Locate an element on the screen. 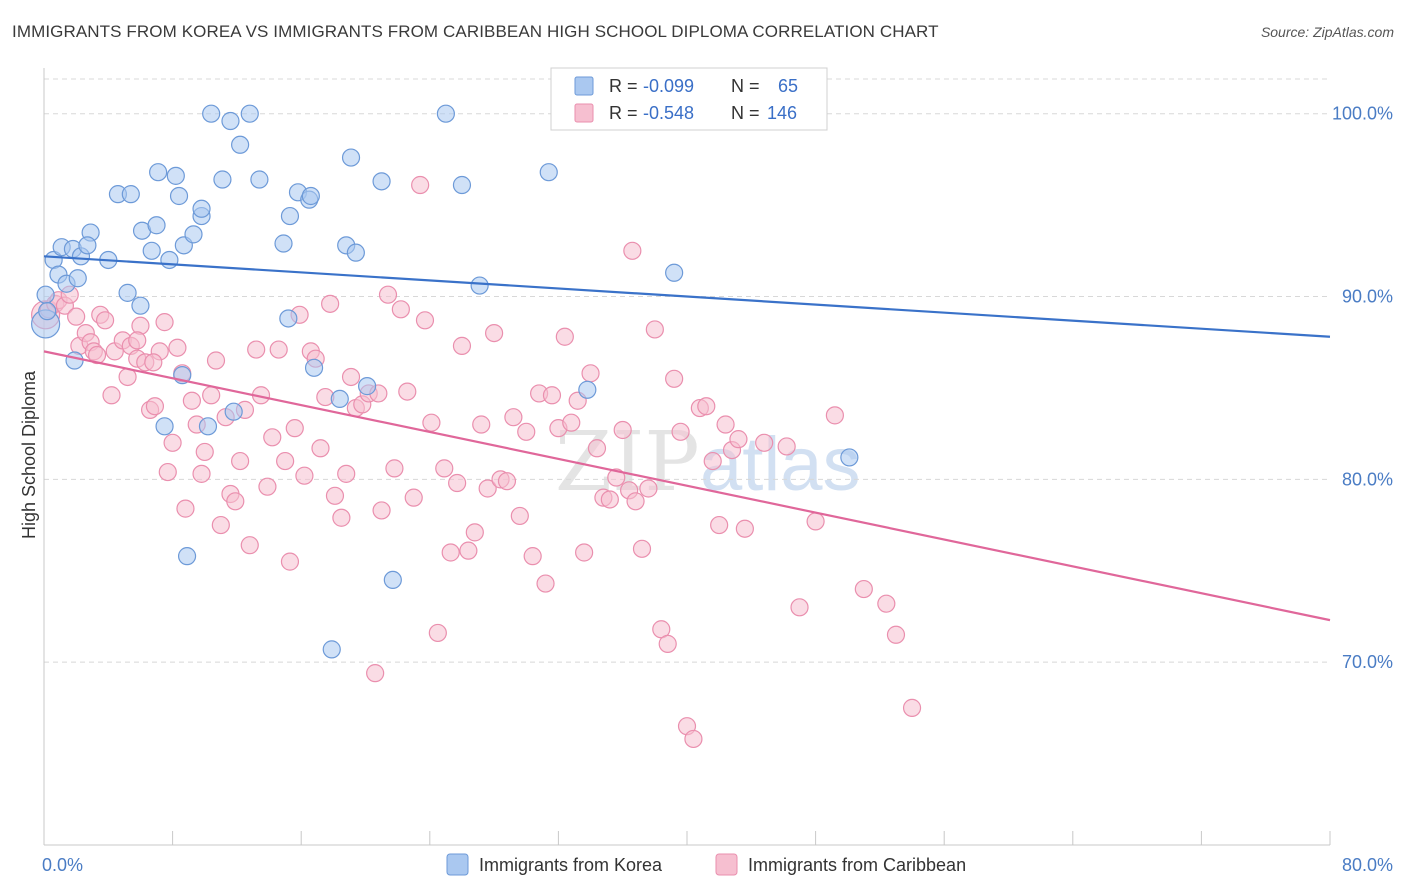 This screenshot has width=1406, height=892. legend-korea-r-label: R = is located at coordinates (623, 86).